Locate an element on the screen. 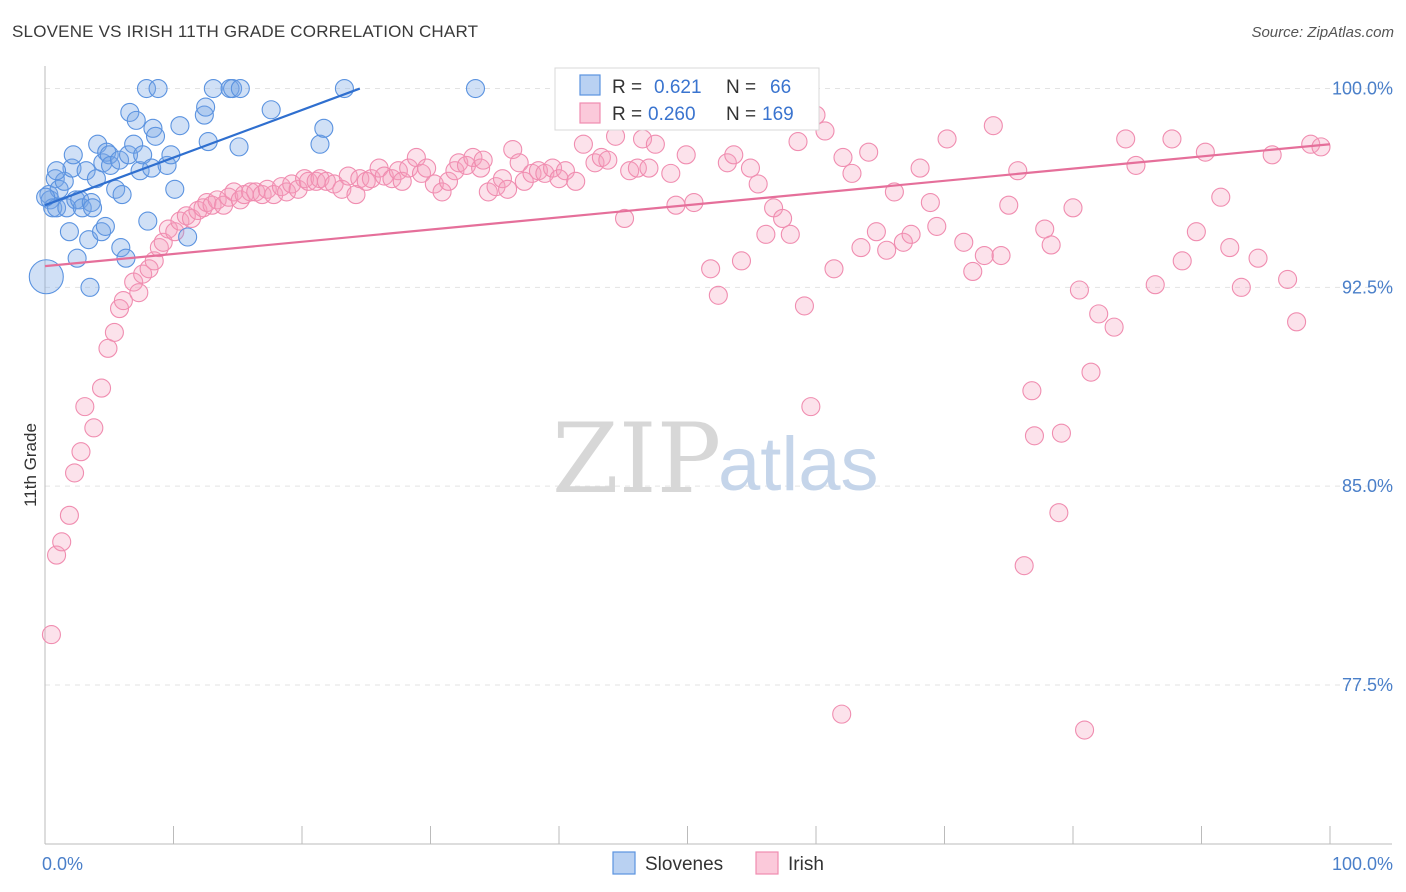 The width and height of the screenshot is (1406, 892). legend-swatch-irish is located at coordinates (590, 113).